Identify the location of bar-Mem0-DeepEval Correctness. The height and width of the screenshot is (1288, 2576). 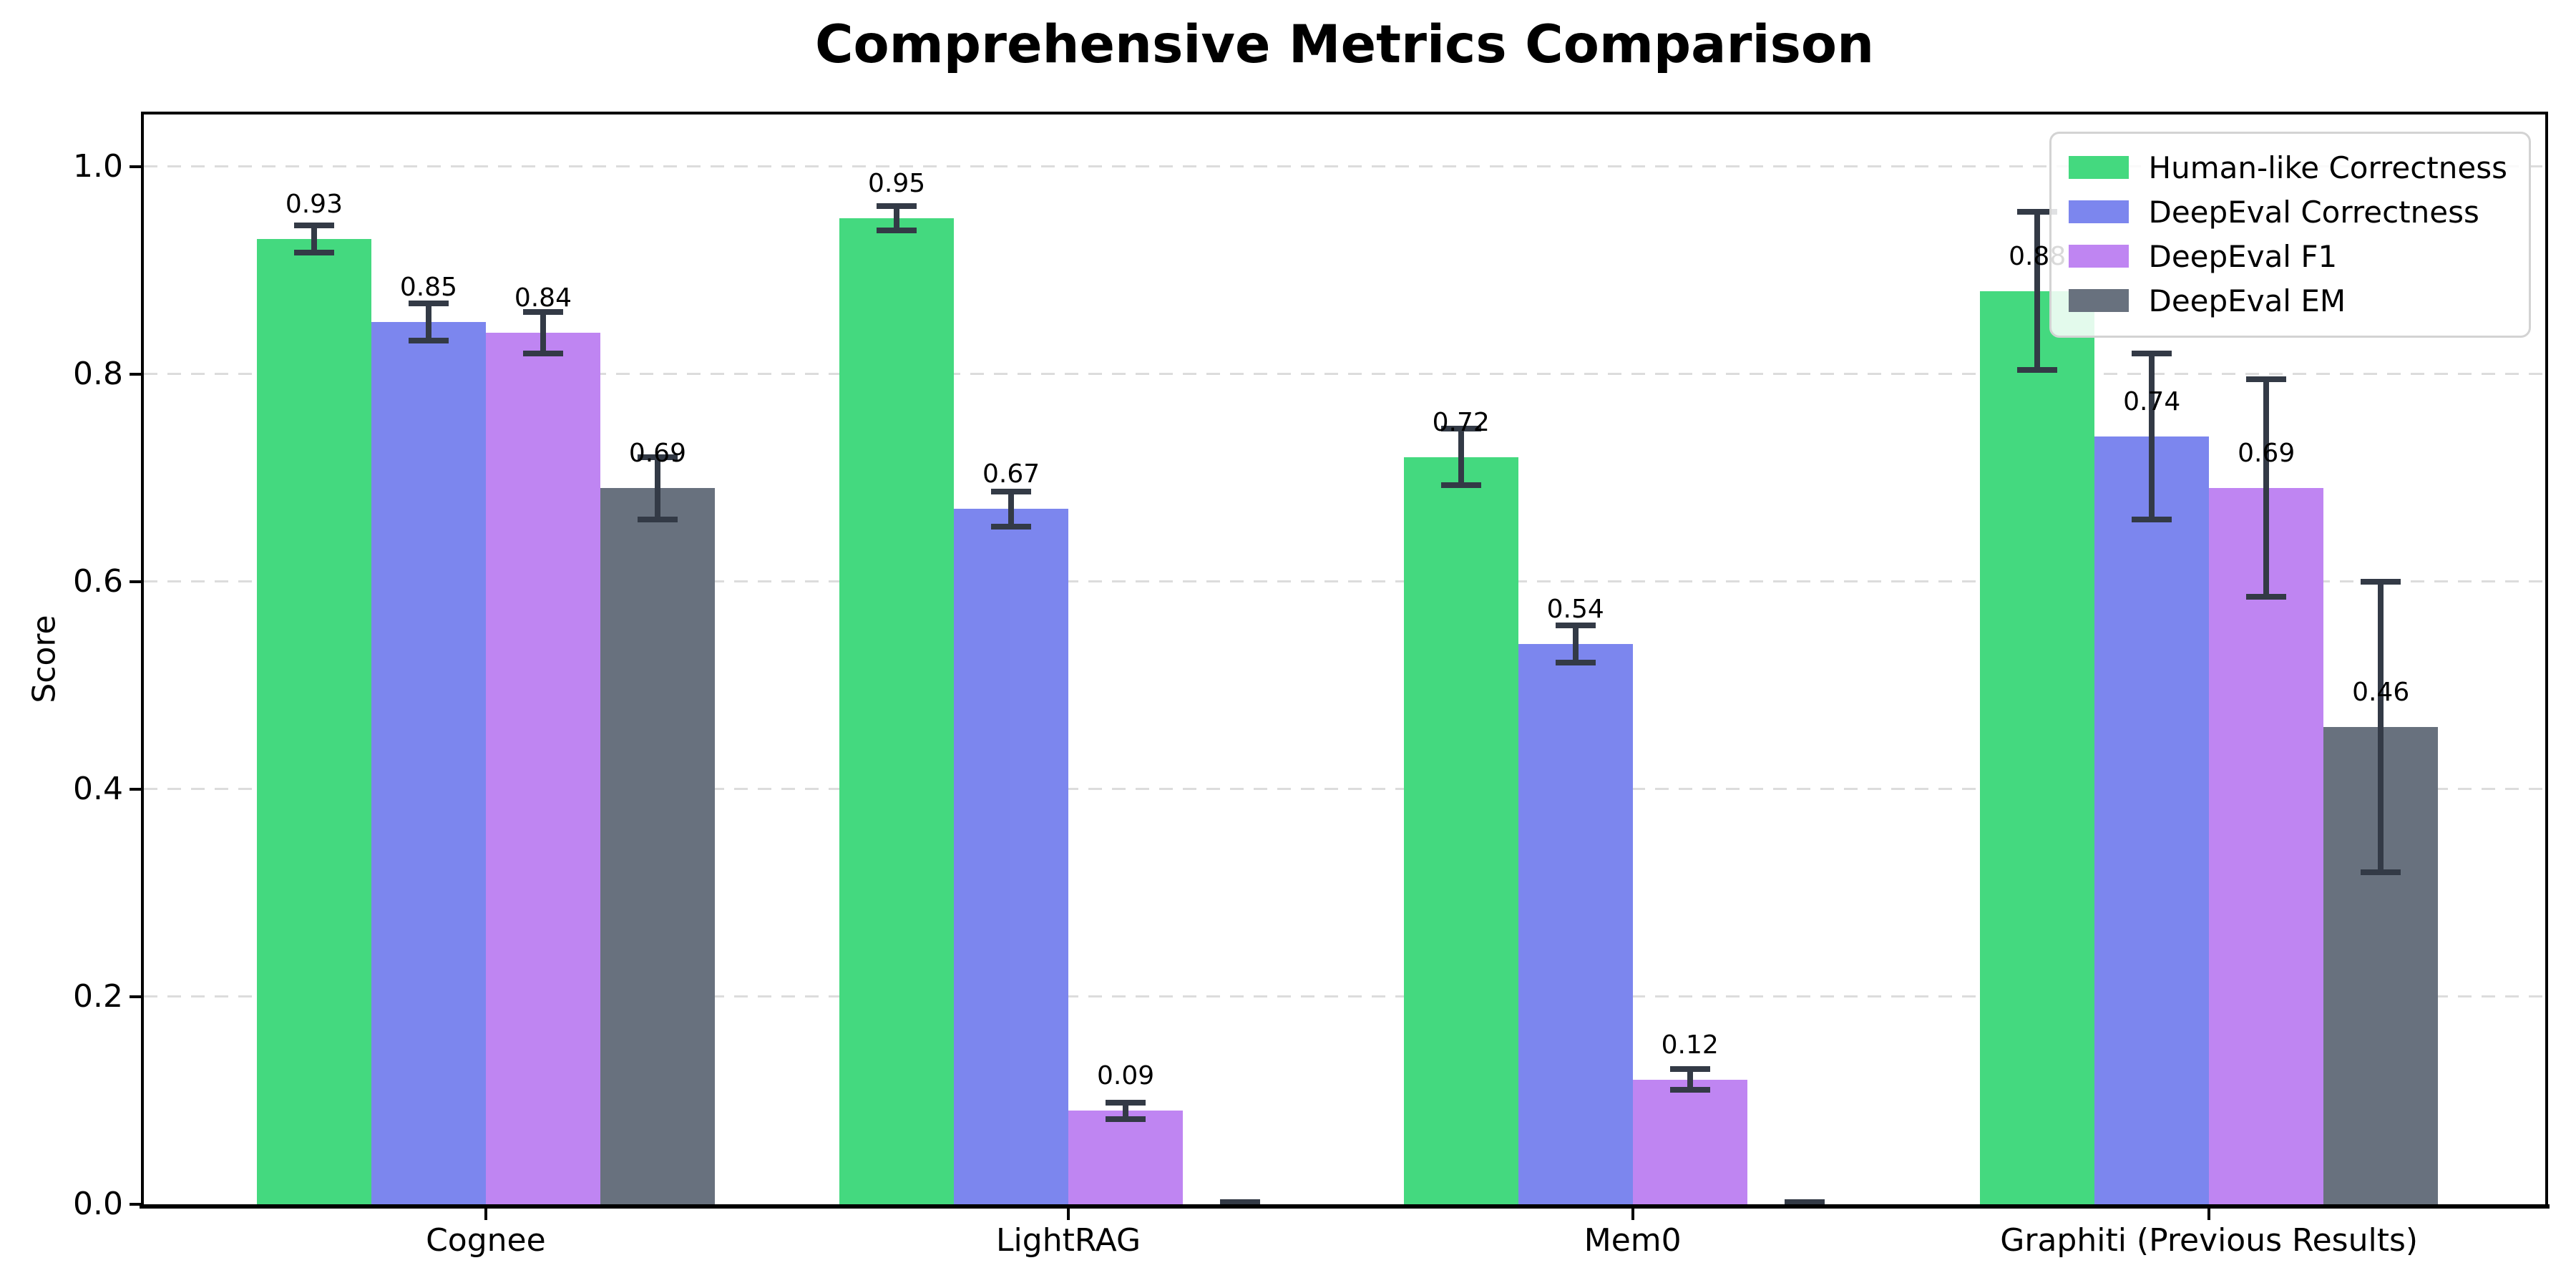
(1575, 923).